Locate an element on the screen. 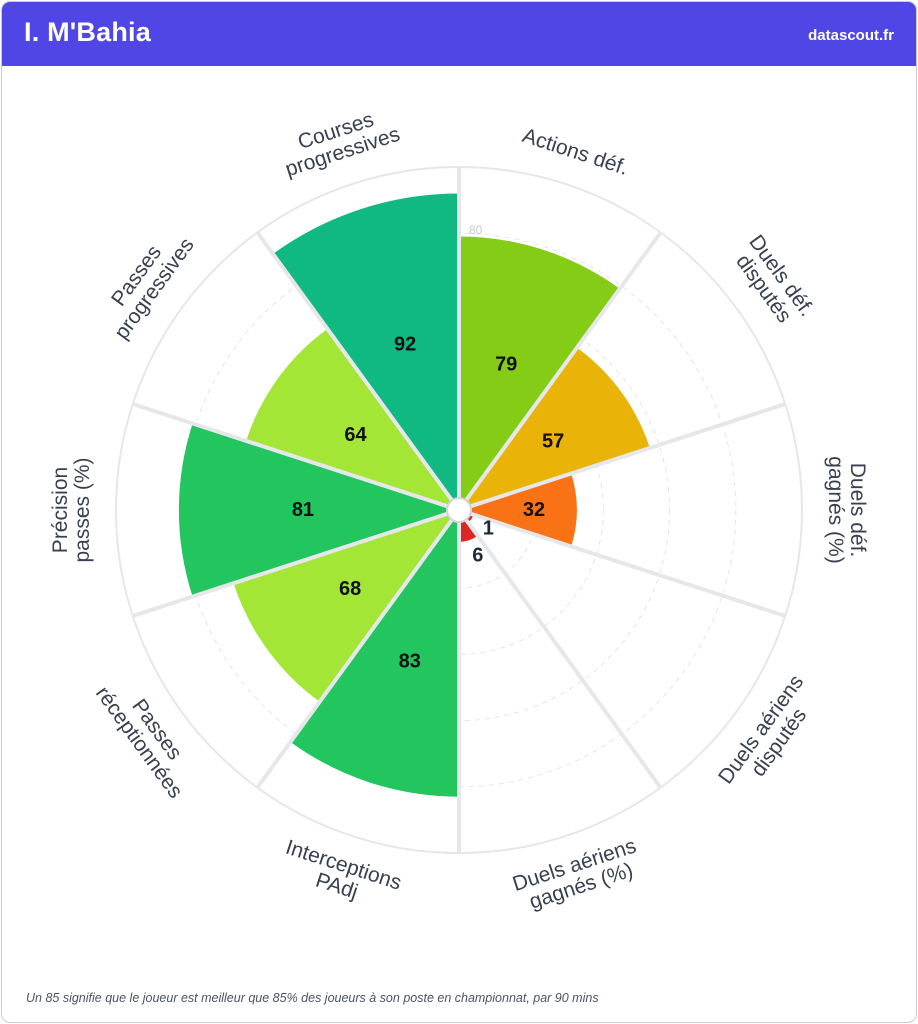  value-label-1: 57 is located at coordinates (553, 442).